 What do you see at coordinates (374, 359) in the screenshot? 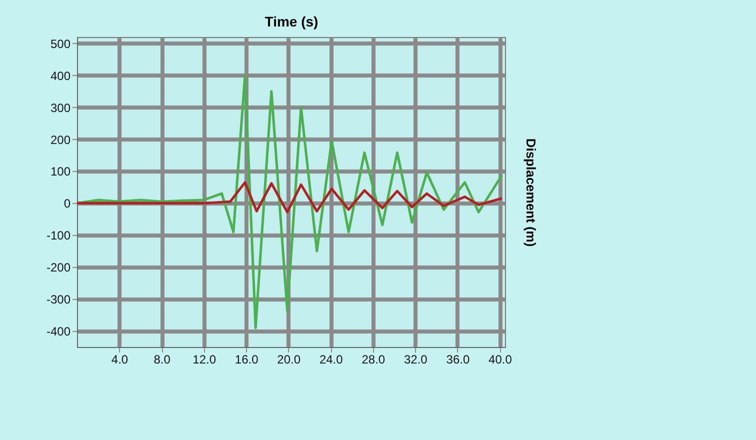
I see `x-tick-label: 28.0` at bounding box center [374, 359].